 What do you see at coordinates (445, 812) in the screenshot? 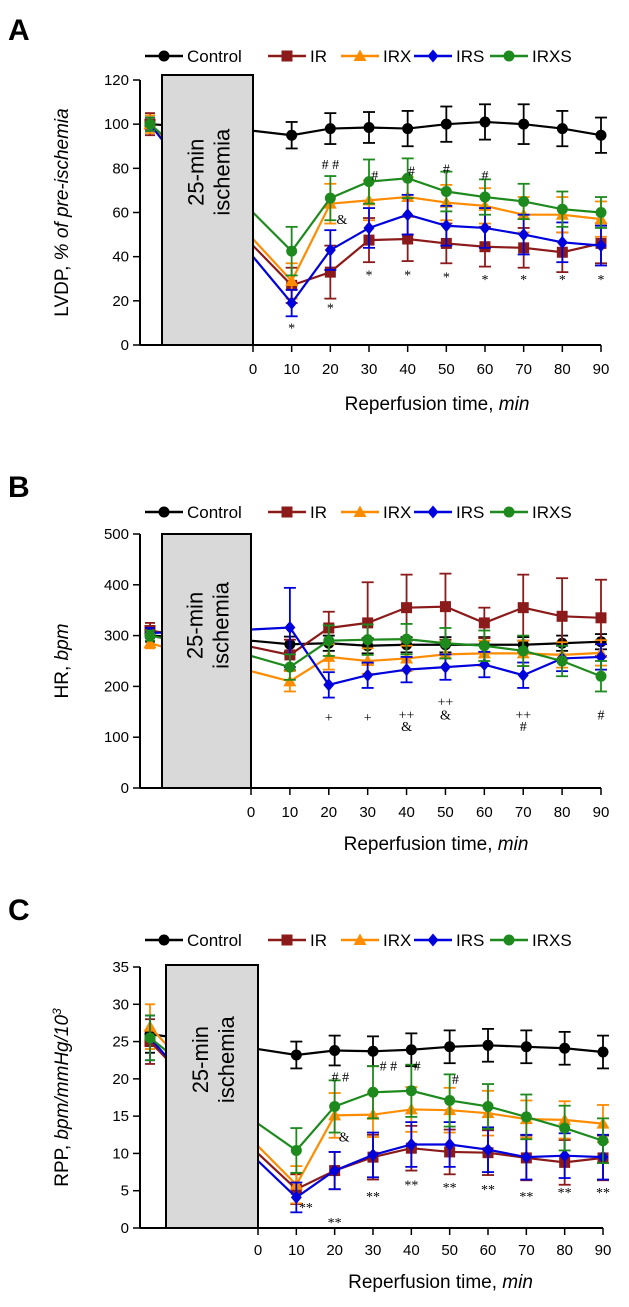
I see `x-tick-label: 50` at bounding box center [445, 812].